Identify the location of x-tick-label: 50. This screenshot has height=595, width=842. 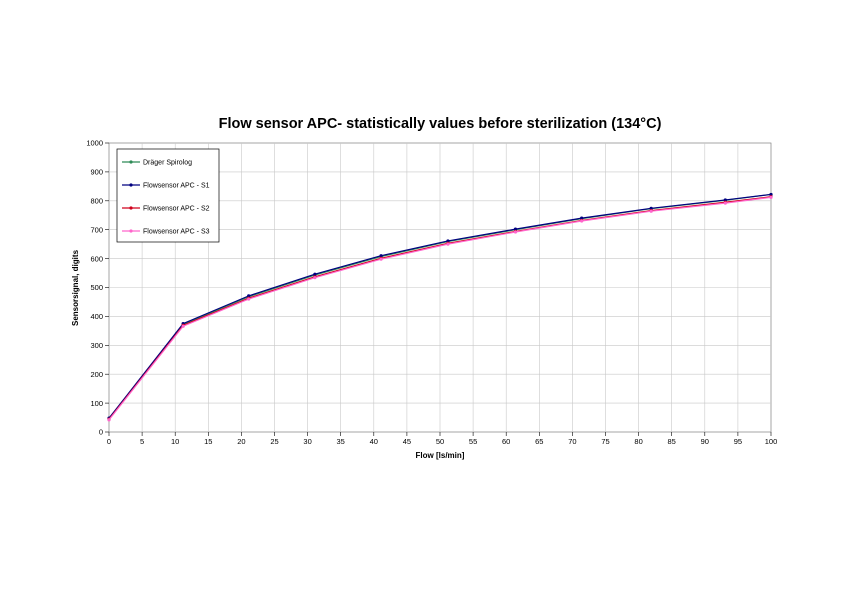
(440, 441).